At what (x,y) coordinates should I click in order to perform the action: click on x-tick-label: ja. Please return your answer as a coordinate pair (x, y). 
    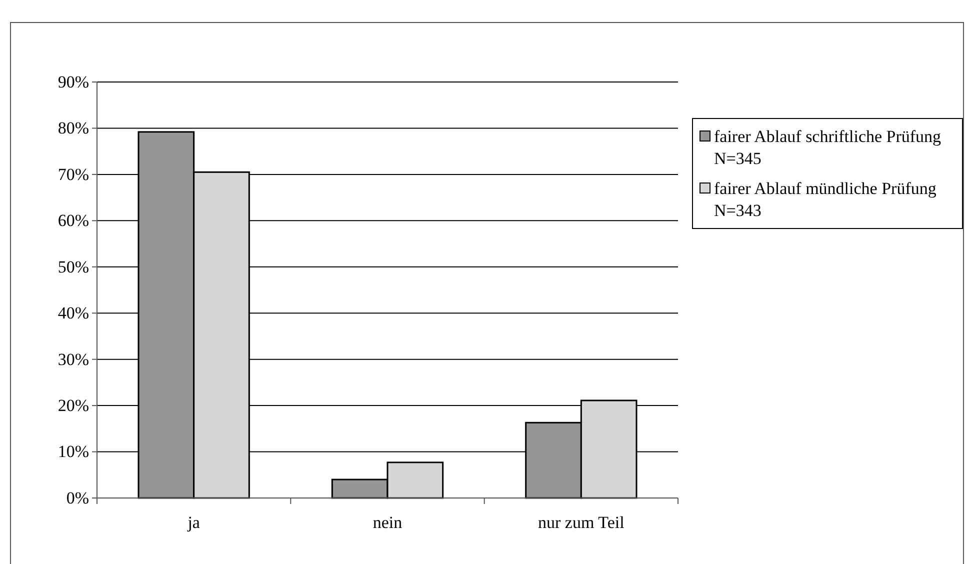
    Looking at the image, I should click on (193, 522).